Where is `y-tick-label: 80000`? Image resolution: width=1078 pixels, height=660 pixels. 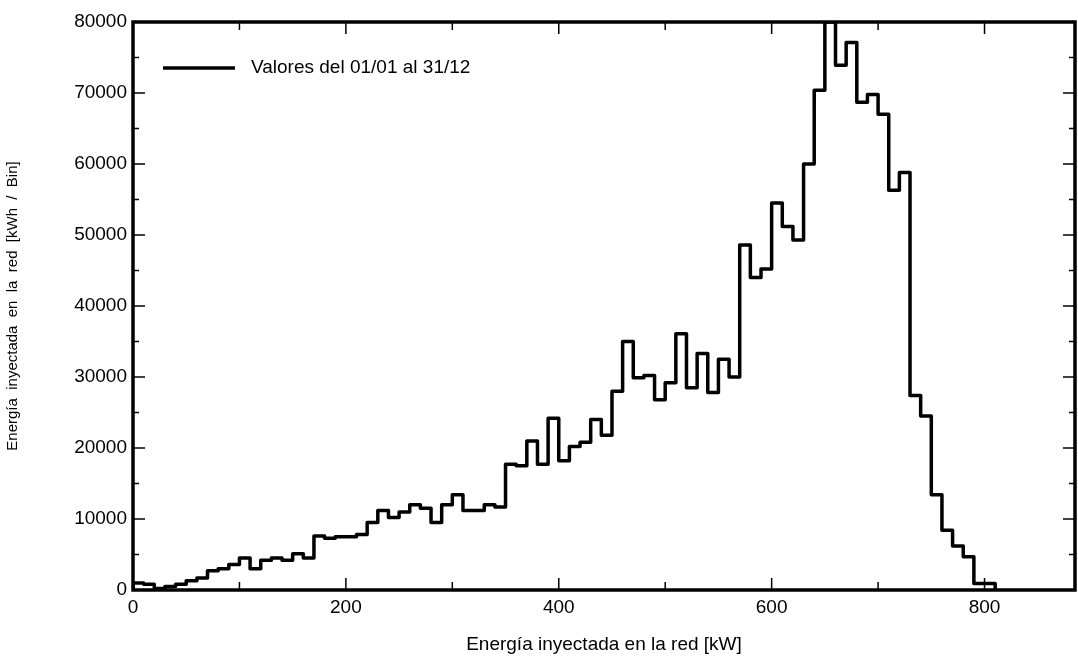 y-tick-label: 80000 is located at coordinates (100, 21).